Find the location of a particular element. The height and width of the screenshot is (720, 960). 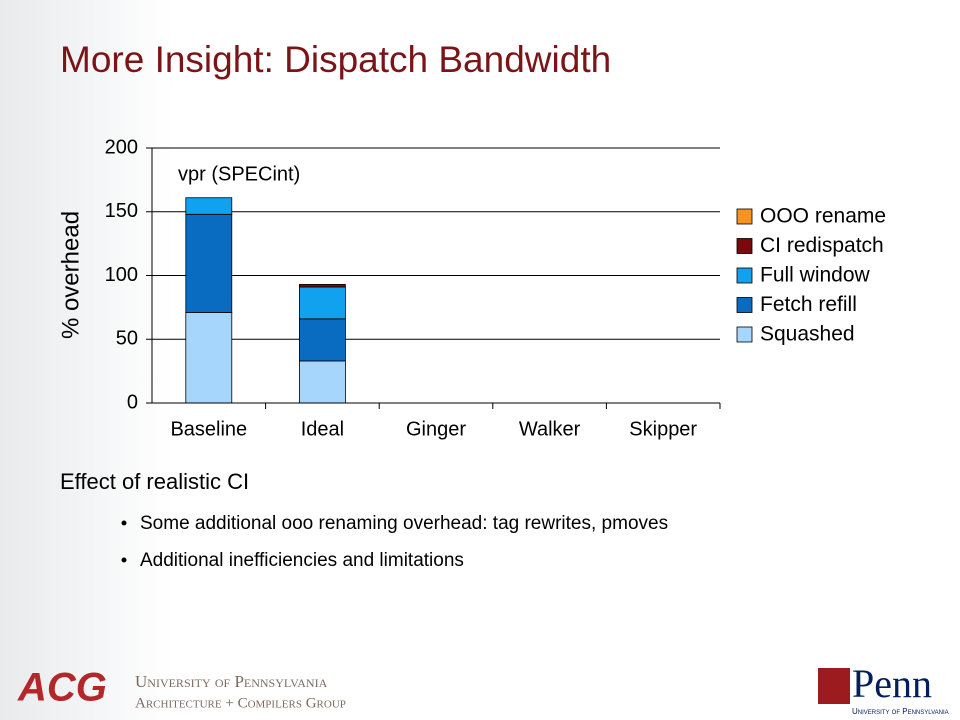

y-tick-label: 200 is located at coordinates (121, 147).